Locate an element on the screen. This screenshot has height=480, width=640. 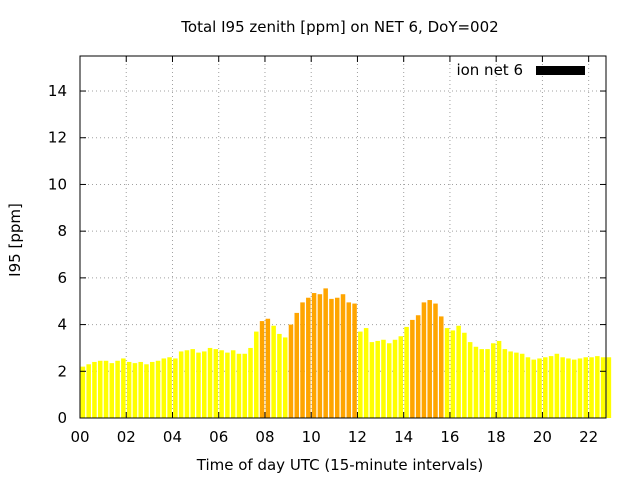
y-tick-label: 8 is located at coordinates (62, 231).